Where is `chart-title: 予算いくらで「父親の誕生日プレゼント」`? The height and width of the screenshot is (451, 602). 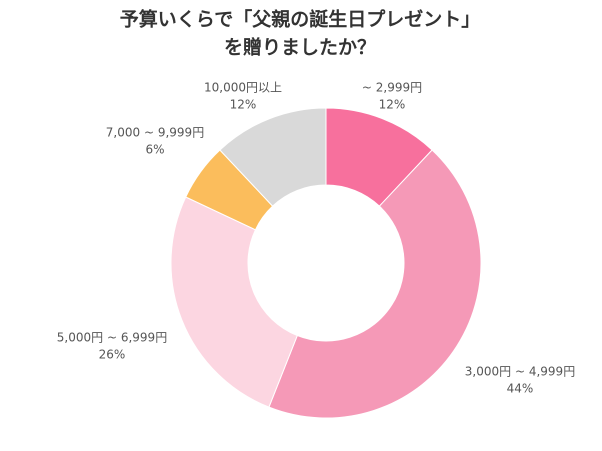 chart-title: 予算いくらで「父親の誕生日プレゼント」 is located at coordinates (300, 19).